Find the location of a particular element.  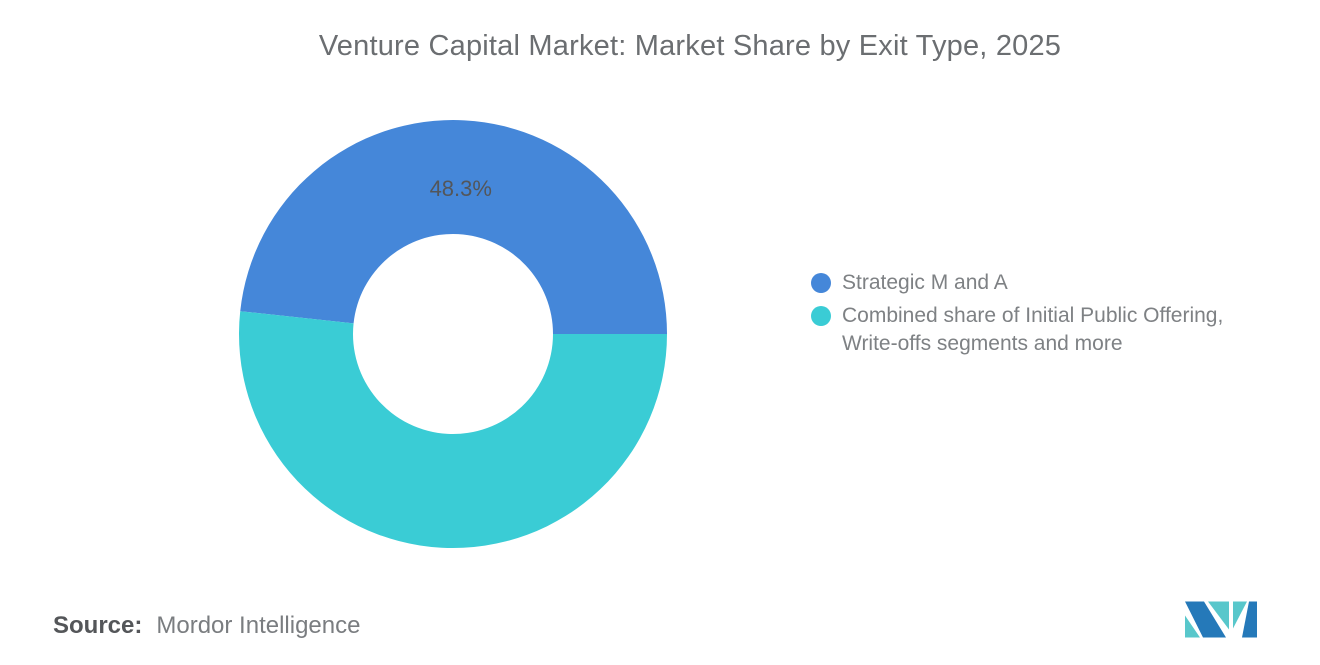

source-value: Mordor Intelligence is located at coordinates (258, 625).